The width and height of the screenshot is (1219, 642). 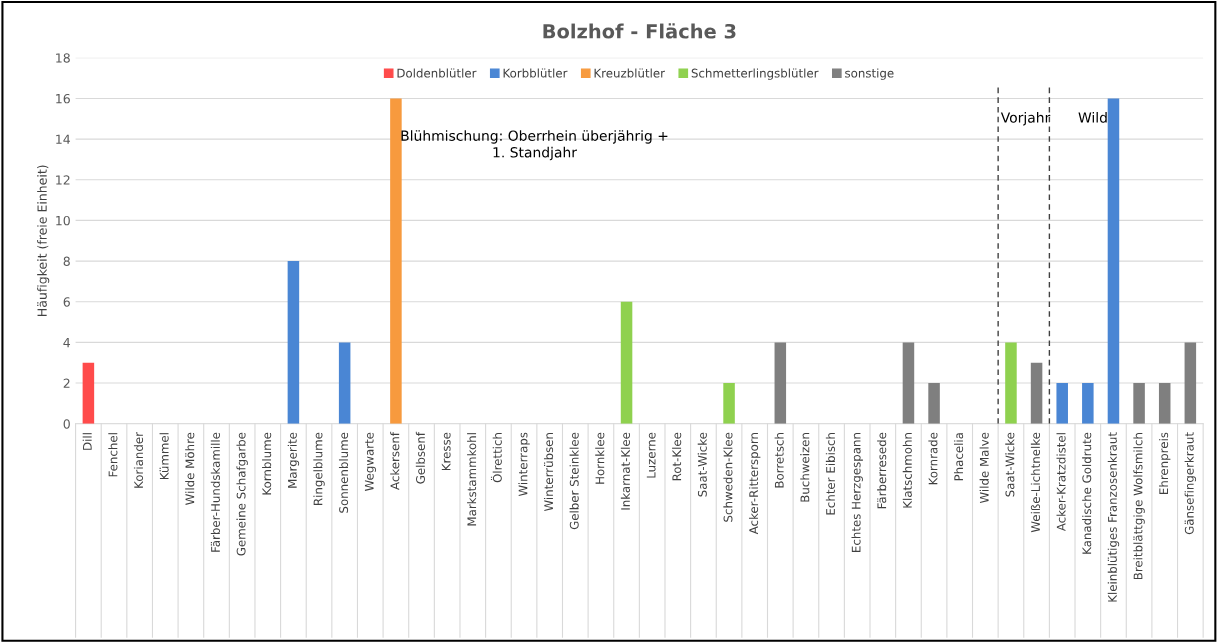 What do you see at coordinates (535, 73) in the screenshot?
I see `legend-label: Korbblütler` at bounding box center [535, 73].